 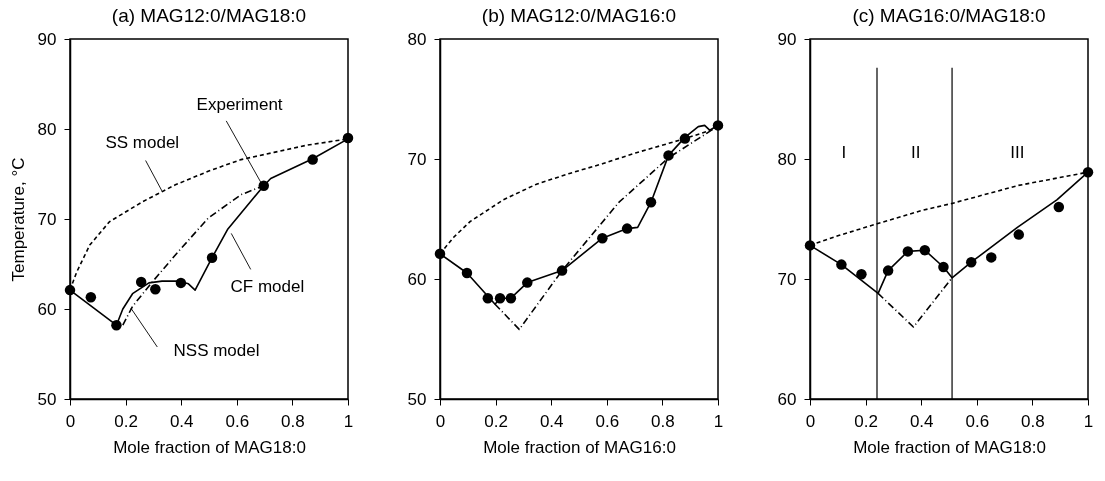 What do you see at coordinates (18, 219) in the screenshot?
I see `y-axis-title: Temperature, °C` at bounding box center [18, 219].